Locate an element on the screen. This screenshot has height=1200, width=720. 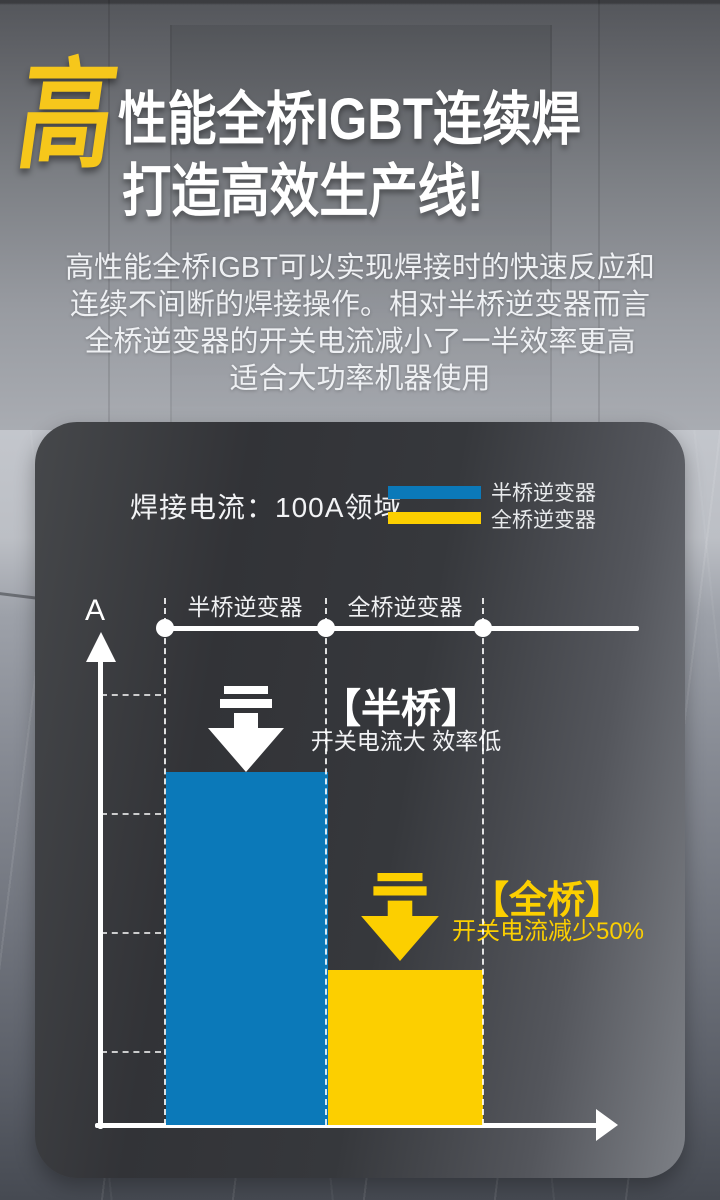
legend-swatch-half-bridge is located at coordinates (434, 492).